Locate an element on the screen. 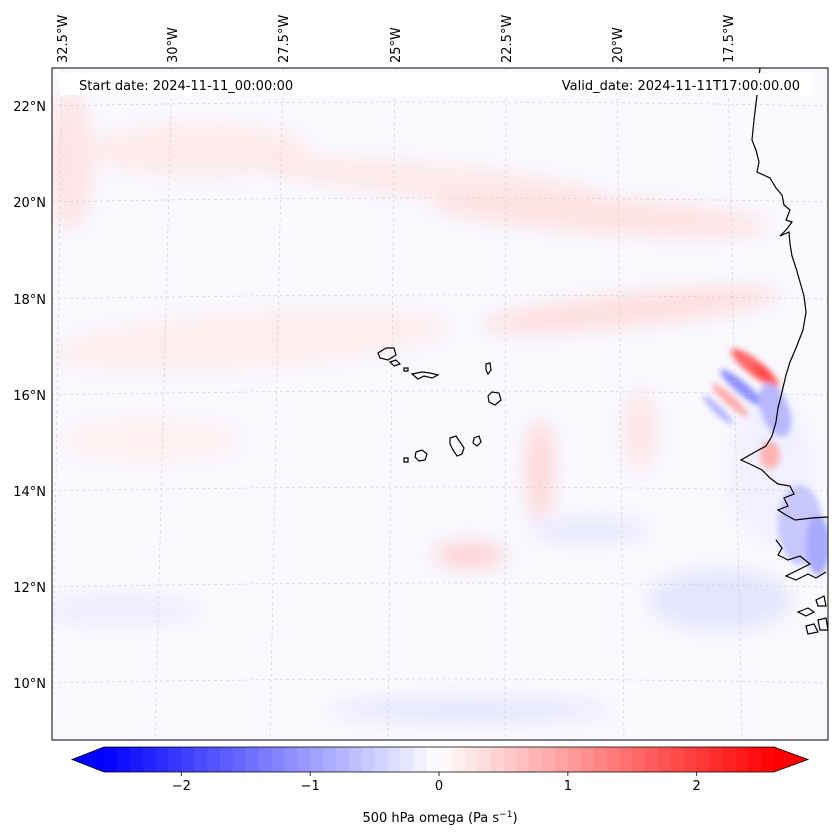 This screenshot has height=839, width=837. lat-label: 14°N is located at coordinates (29, 492).